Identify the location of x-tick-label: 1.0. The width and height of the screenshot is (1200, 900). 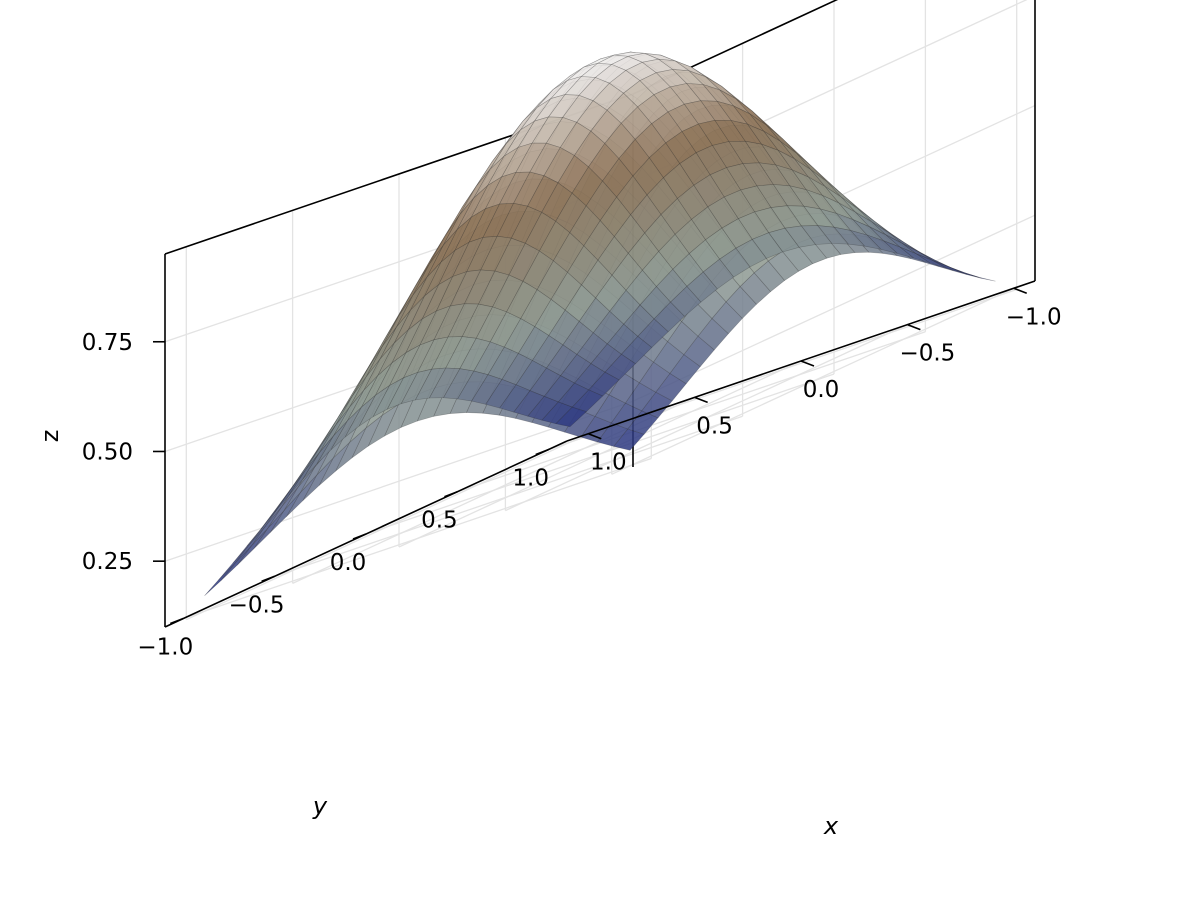
(530, 479).